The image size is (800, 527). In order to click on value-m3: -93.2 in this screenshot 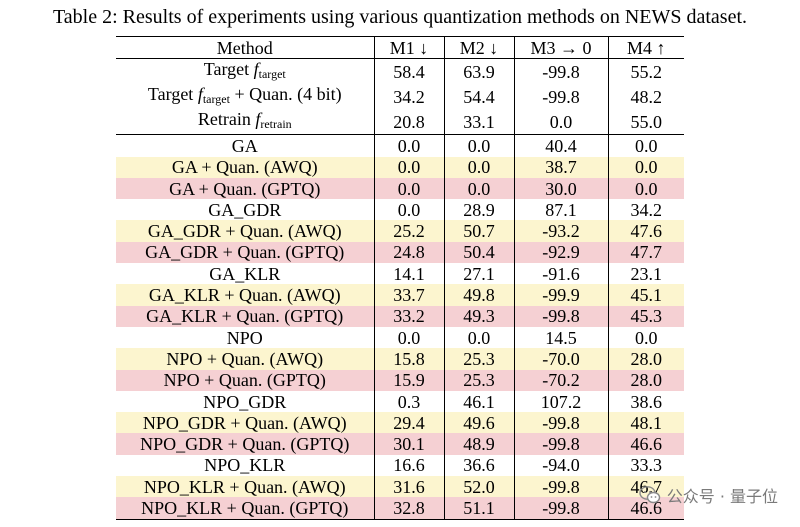, I will do `click(560, 231)`.